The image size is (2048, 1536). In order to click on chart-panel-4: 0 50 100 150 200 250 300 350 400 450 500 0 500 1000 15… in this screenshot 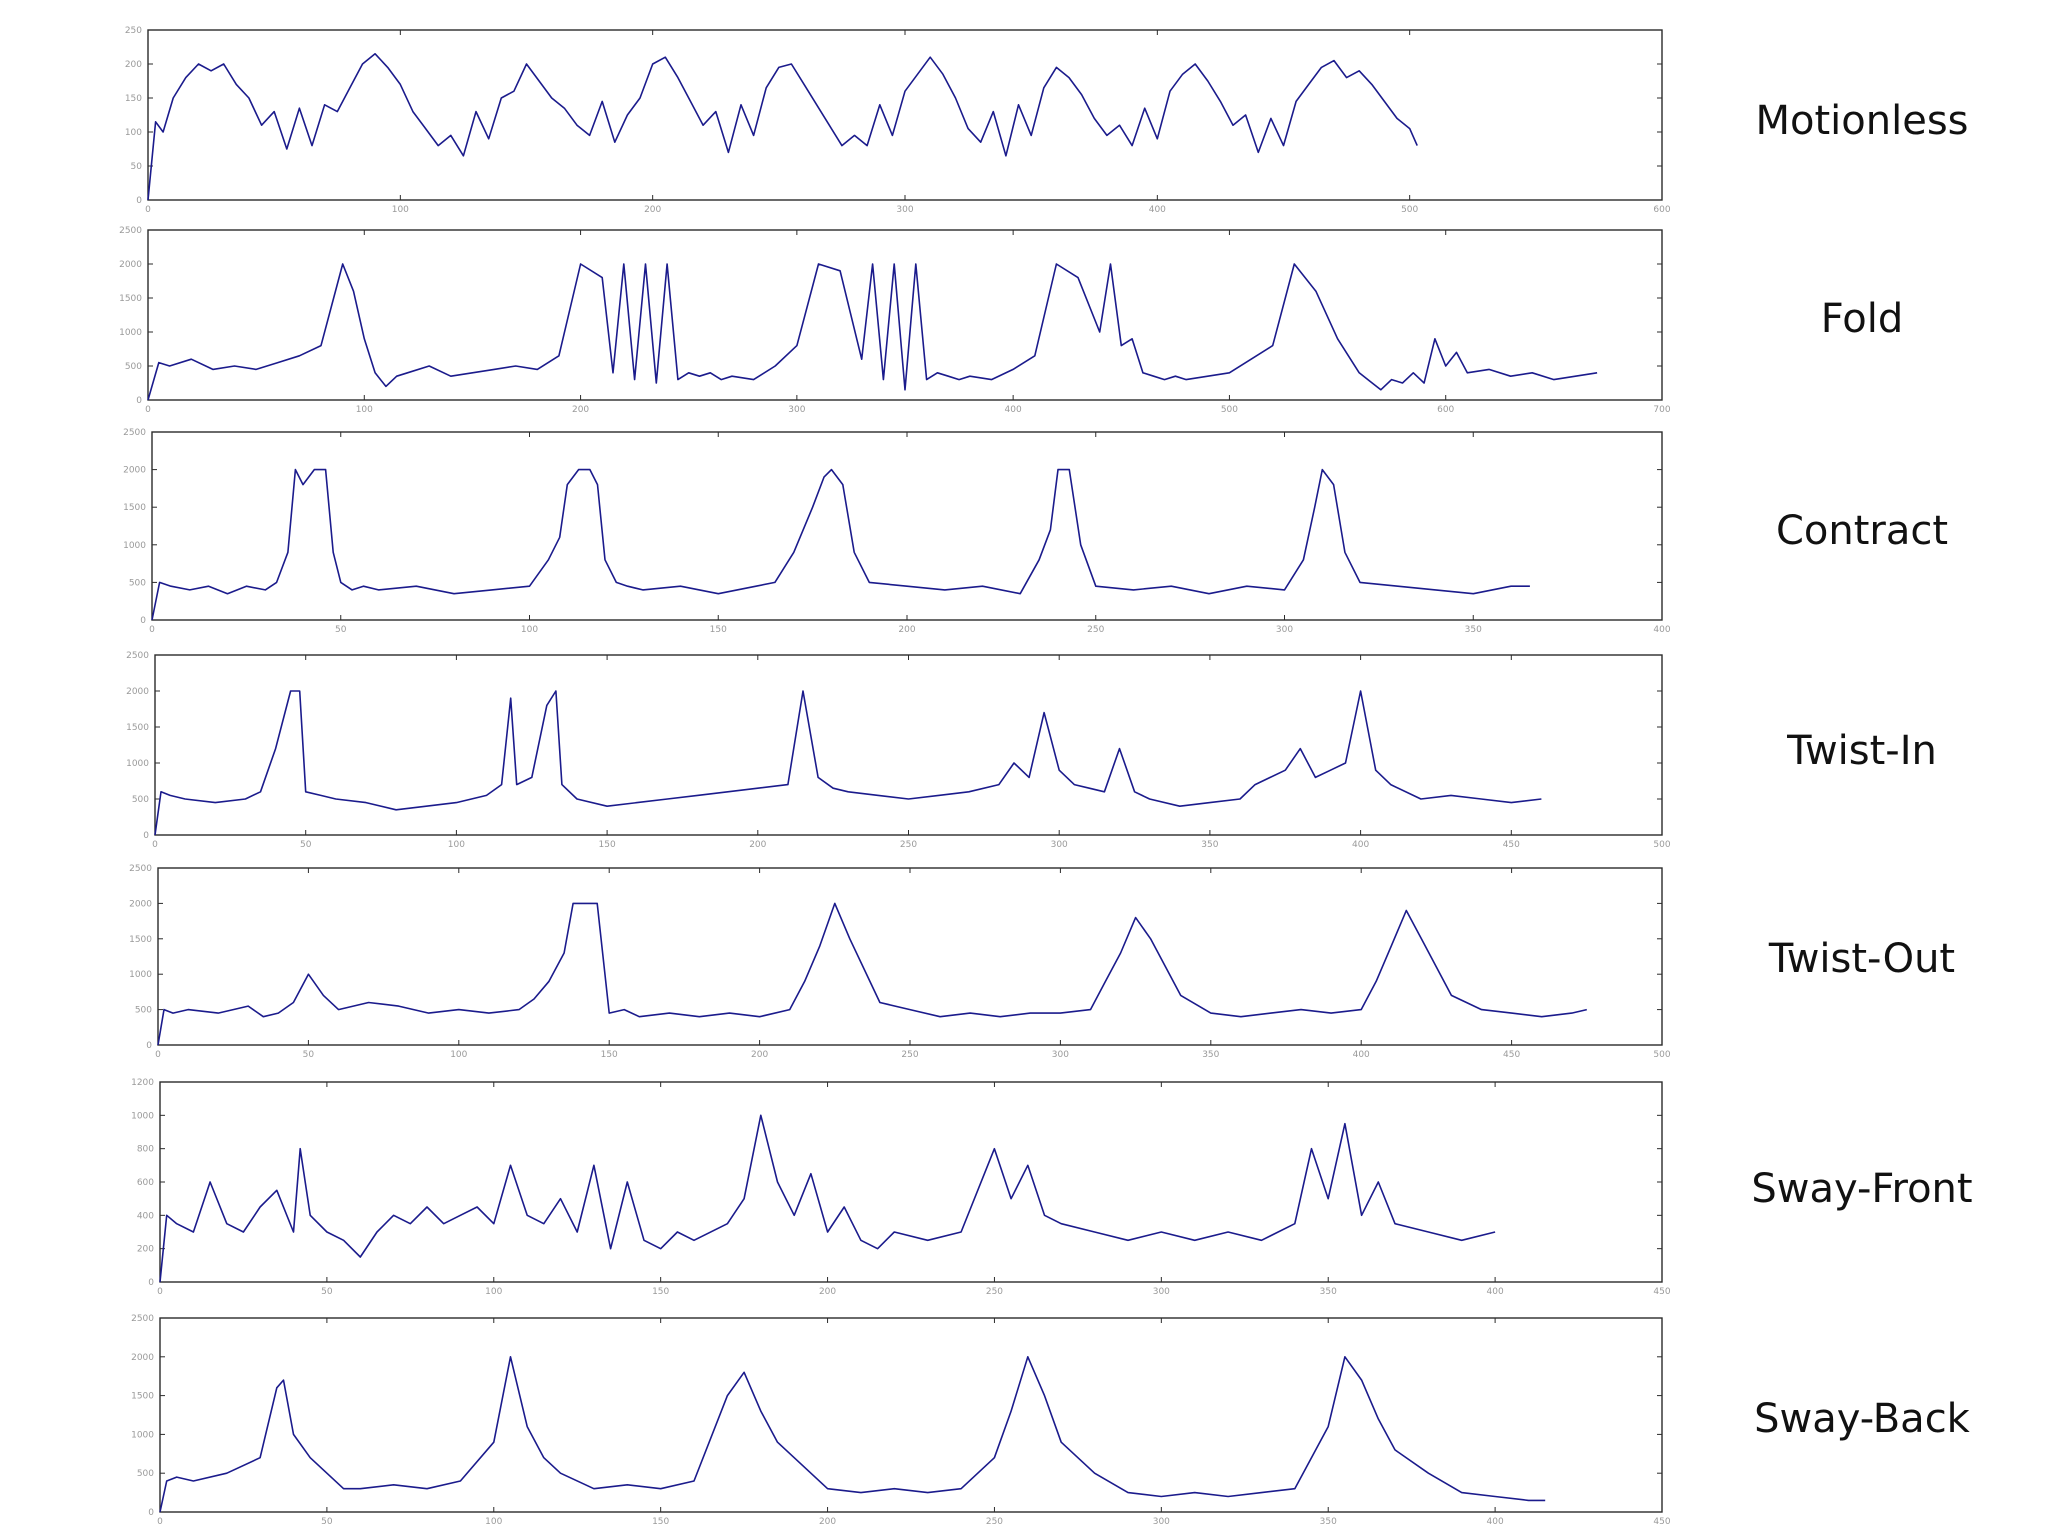, I will do `click(898, 750)`.